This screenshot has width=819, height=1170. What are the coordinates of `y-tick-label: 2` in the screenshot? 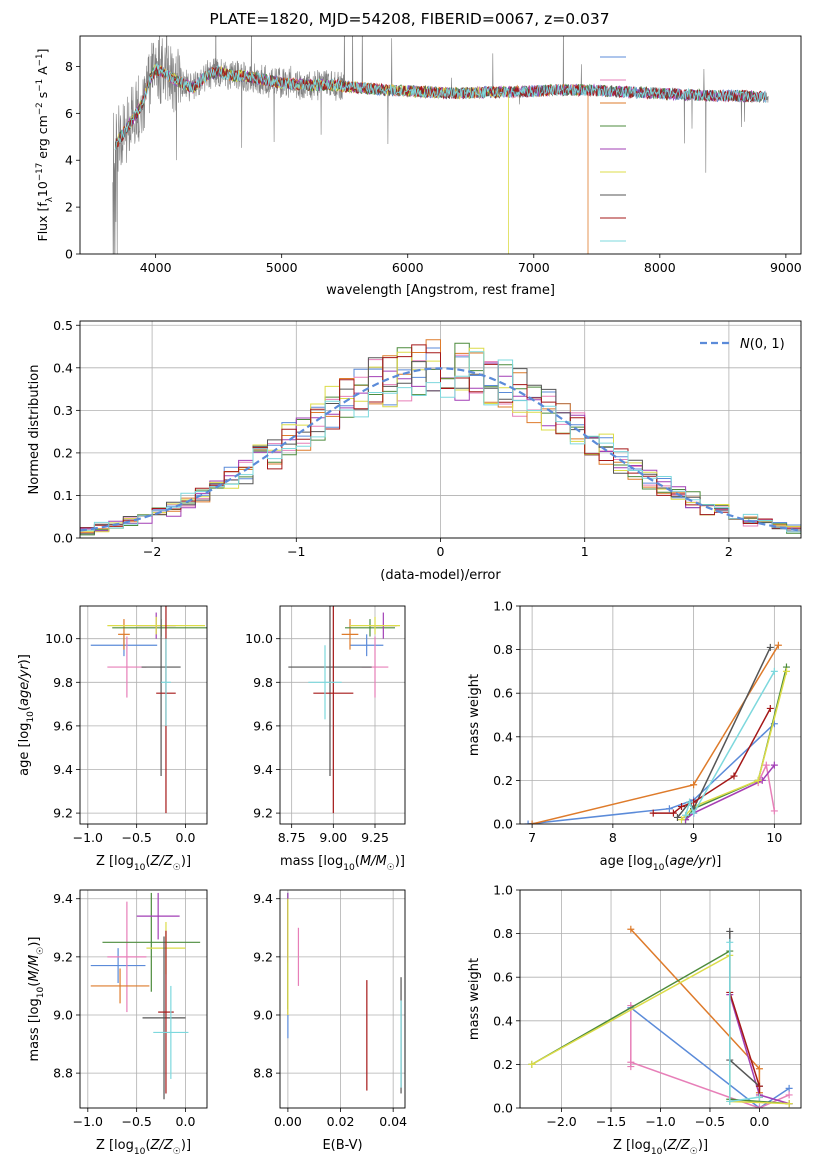 It's located at (69, 207).